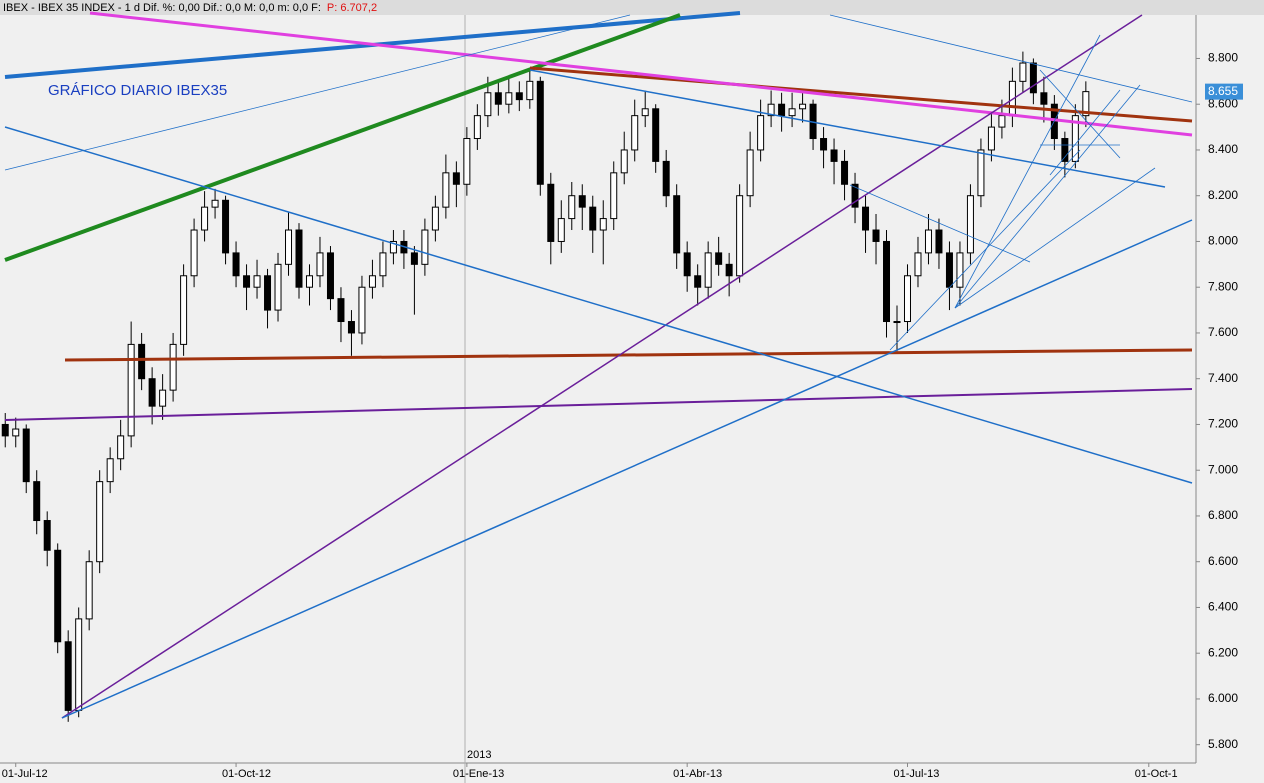  I want to click on y-tick-label: 6.000, so click(1223, 698).